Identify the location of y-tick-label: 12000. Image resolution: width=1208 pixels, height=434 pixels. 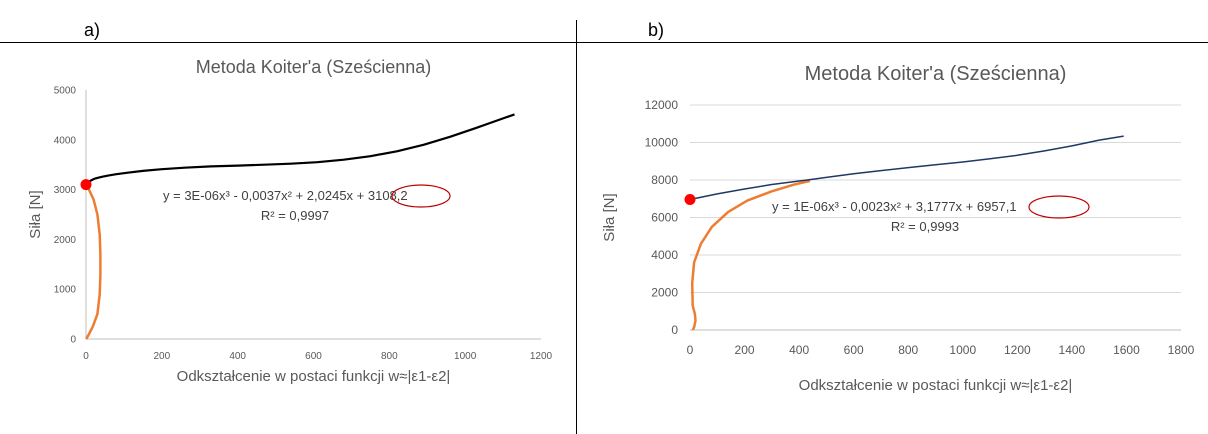
(662, 105).